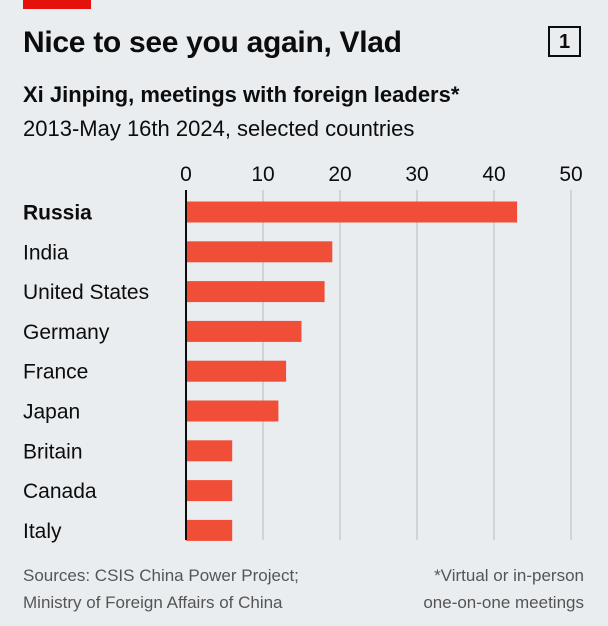 The height and width of the screenshot is (626, 608). I want to click on category-label: Italy, so click(42, 531).